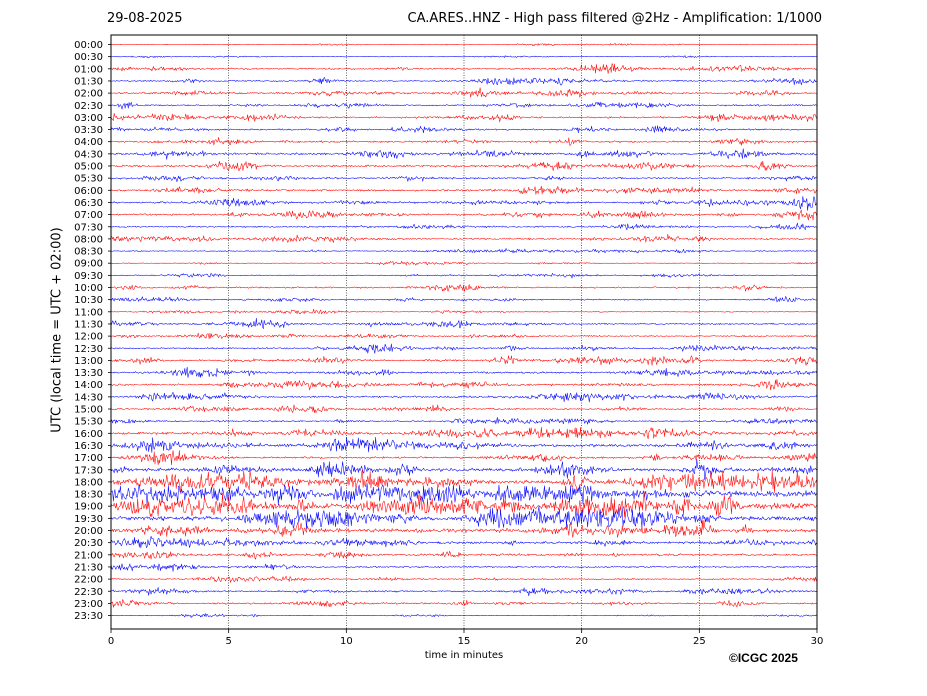  Describe the element at coordinates (88, 252) in the screenshot. I see `y-tick-label: 08:30` at that location.